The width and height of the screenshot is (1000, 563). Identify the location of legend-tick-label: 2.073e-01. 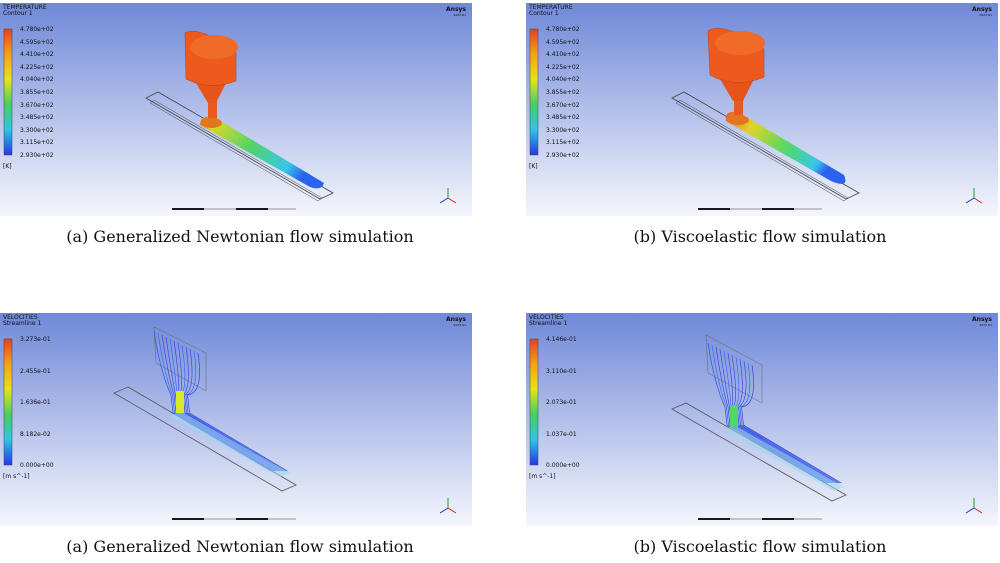
(561, 402).